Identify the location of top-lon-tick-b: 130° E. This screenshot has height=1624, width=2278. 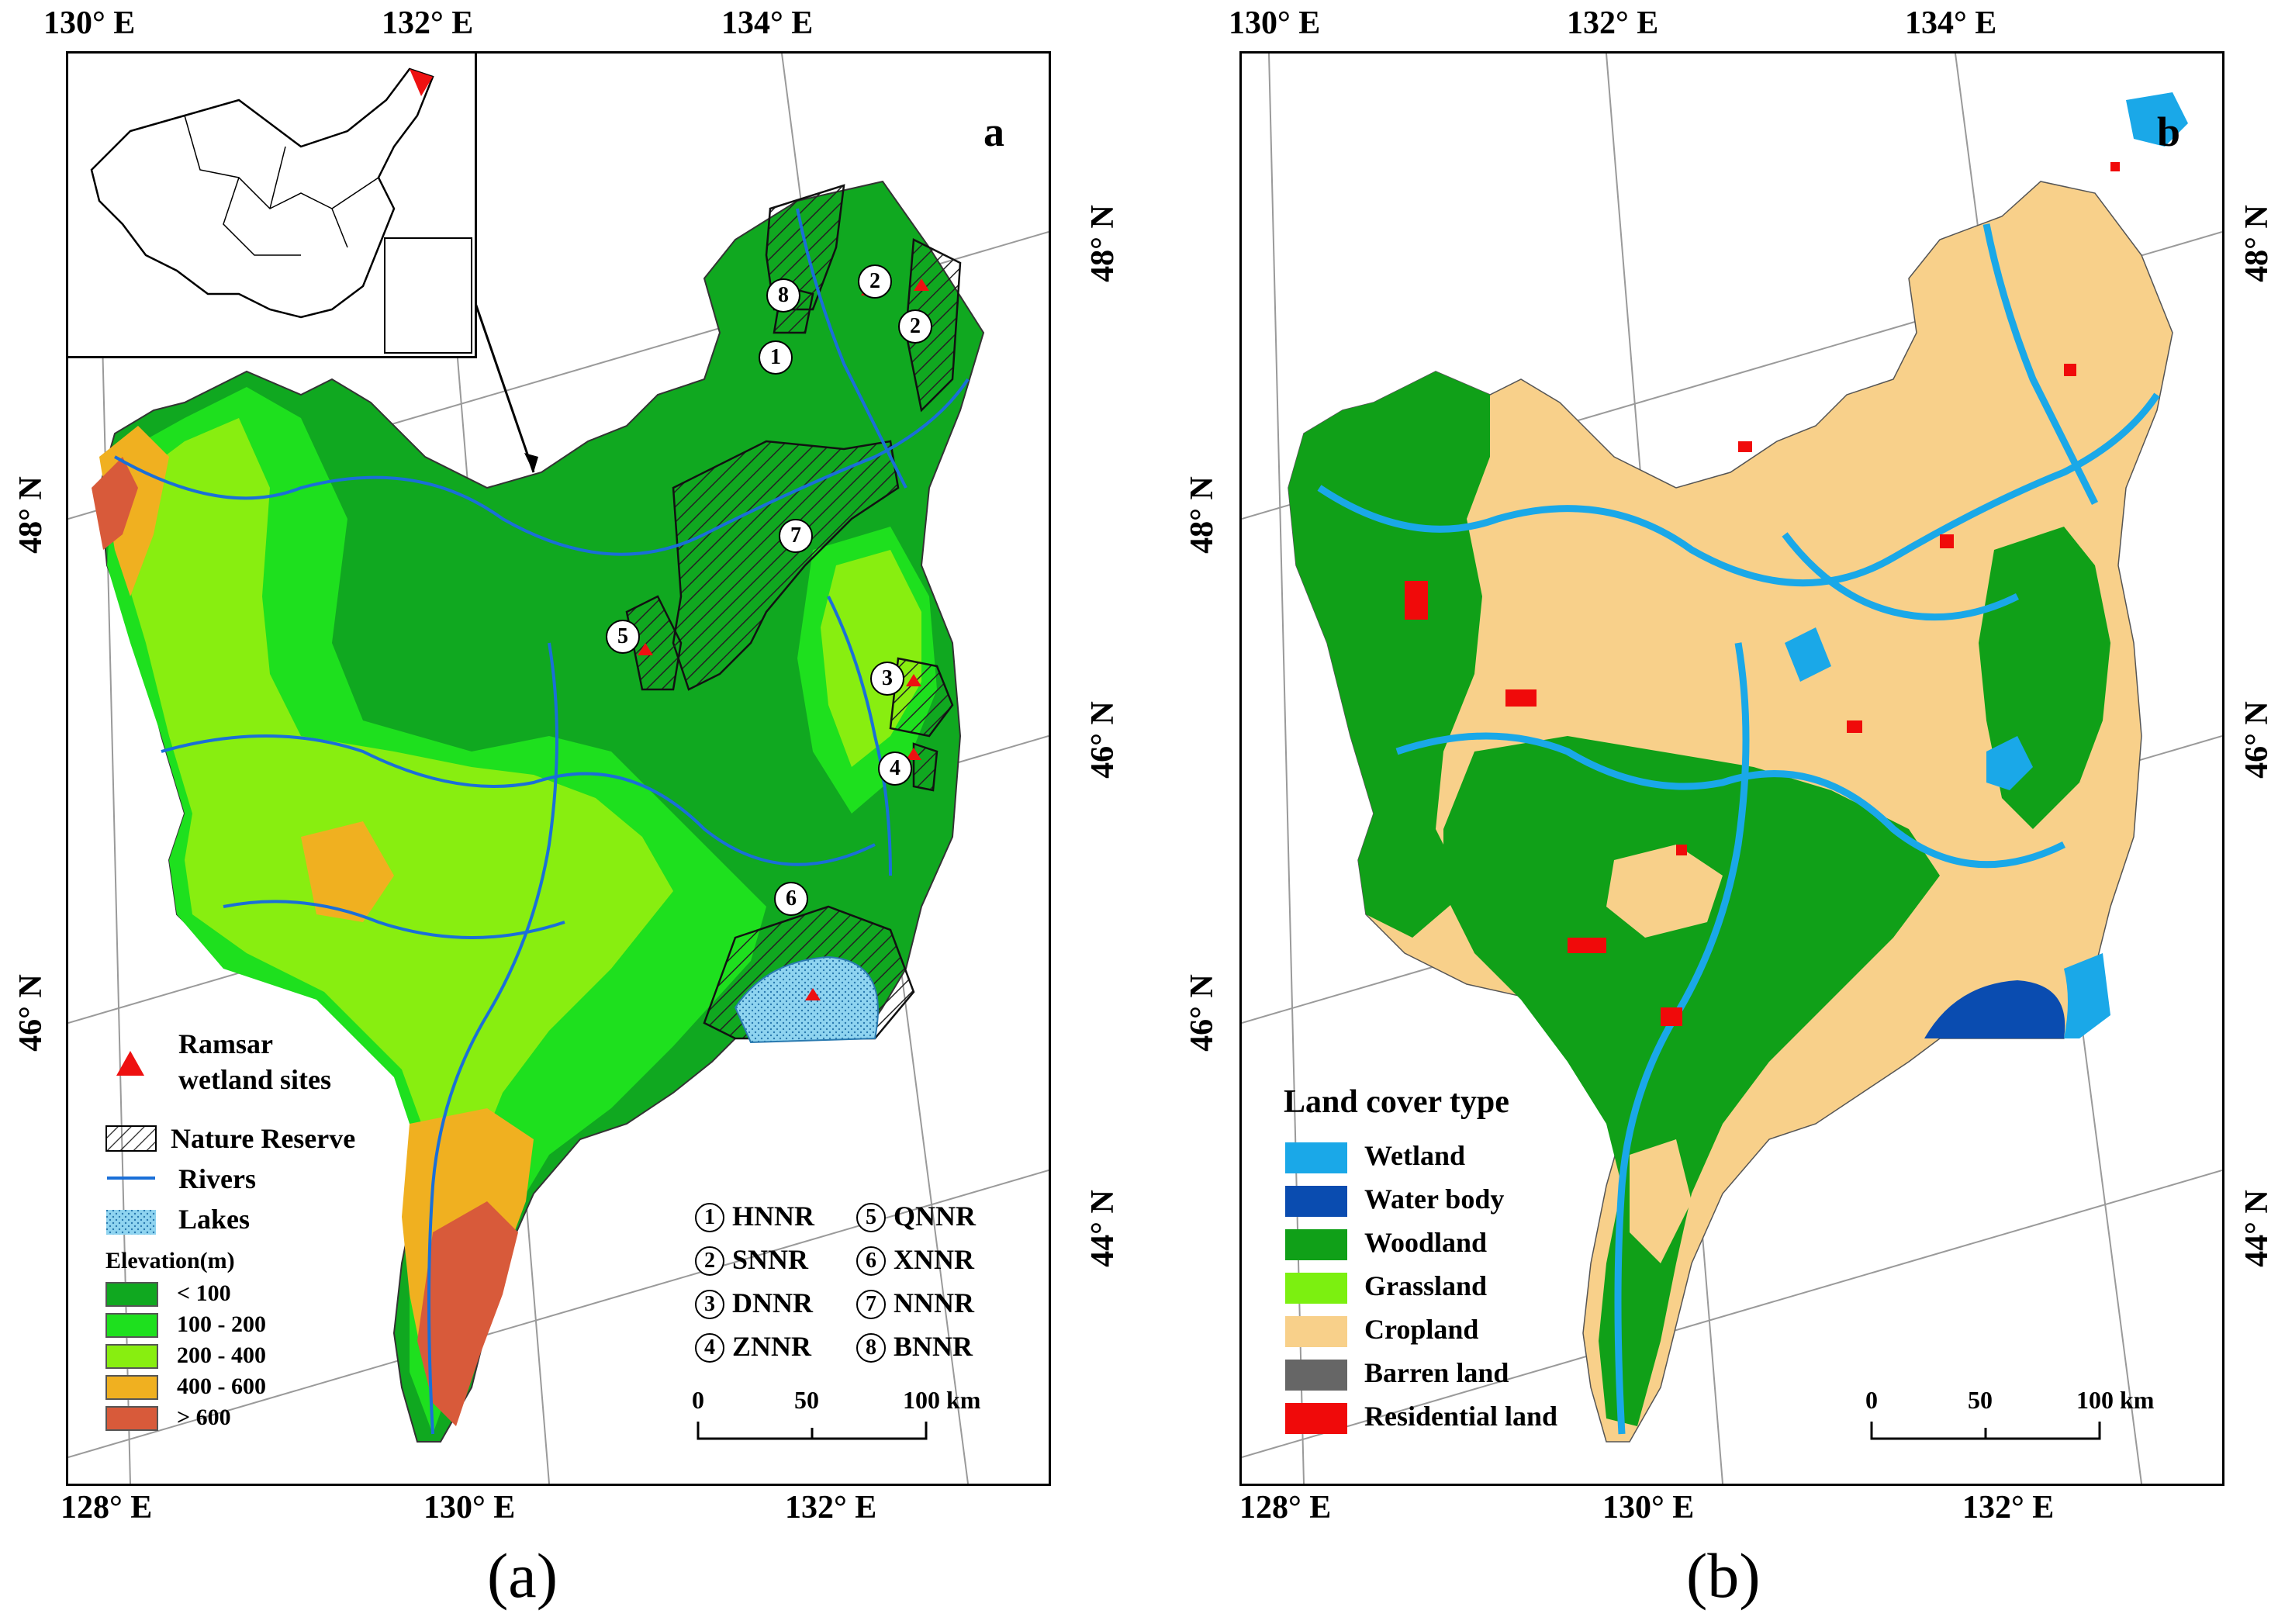
(1275, 23).